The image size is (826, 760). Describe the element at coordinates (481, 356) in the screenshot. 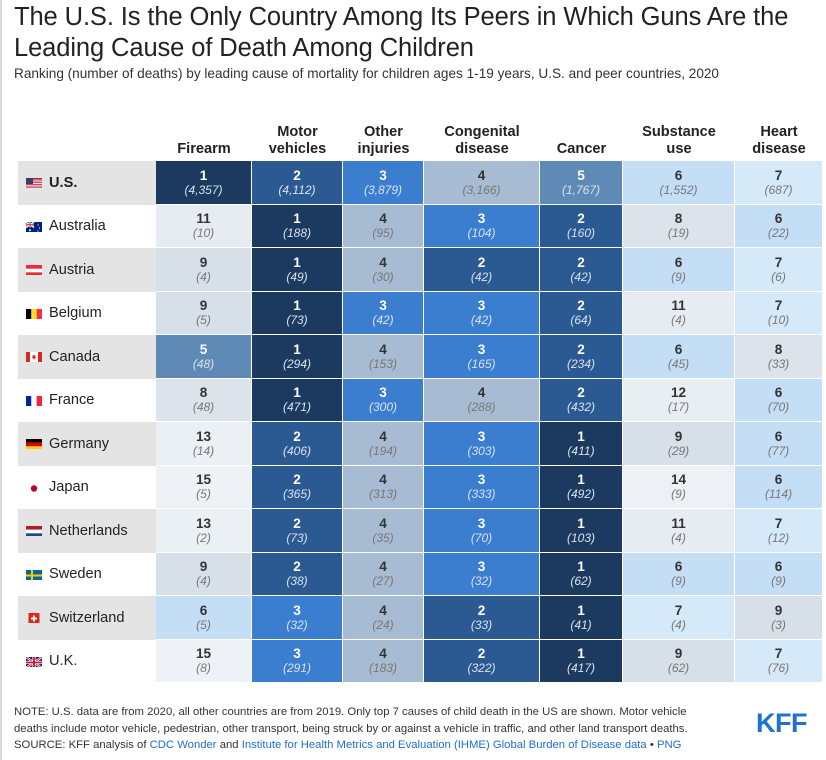

I see `table-cell: 3 (165)` at that location.